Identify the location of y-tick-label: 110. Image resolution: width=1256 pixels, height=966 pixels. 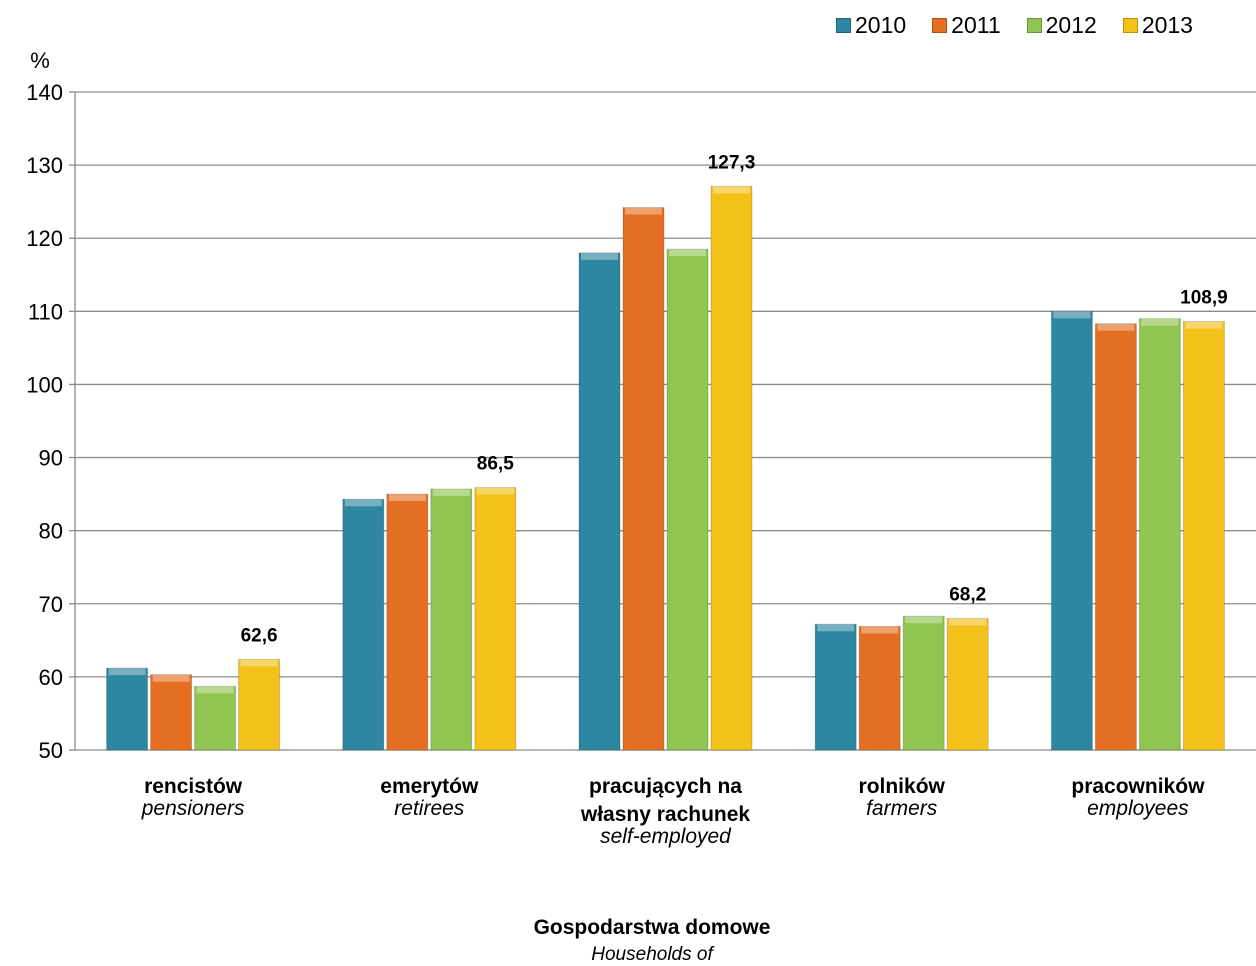
(45, 311).